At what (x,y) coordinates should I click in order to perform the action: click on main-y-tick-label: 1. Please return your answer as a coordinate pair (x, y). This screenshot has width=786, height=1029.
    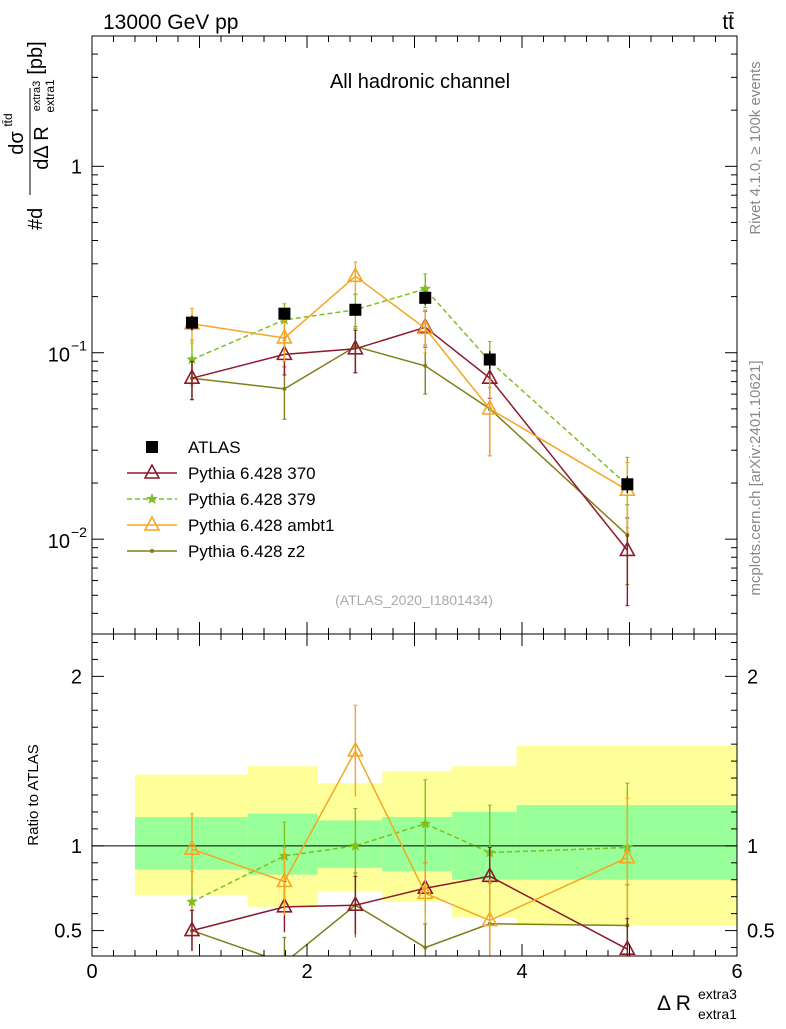
    Looking at the image, I should click on (76, 167).